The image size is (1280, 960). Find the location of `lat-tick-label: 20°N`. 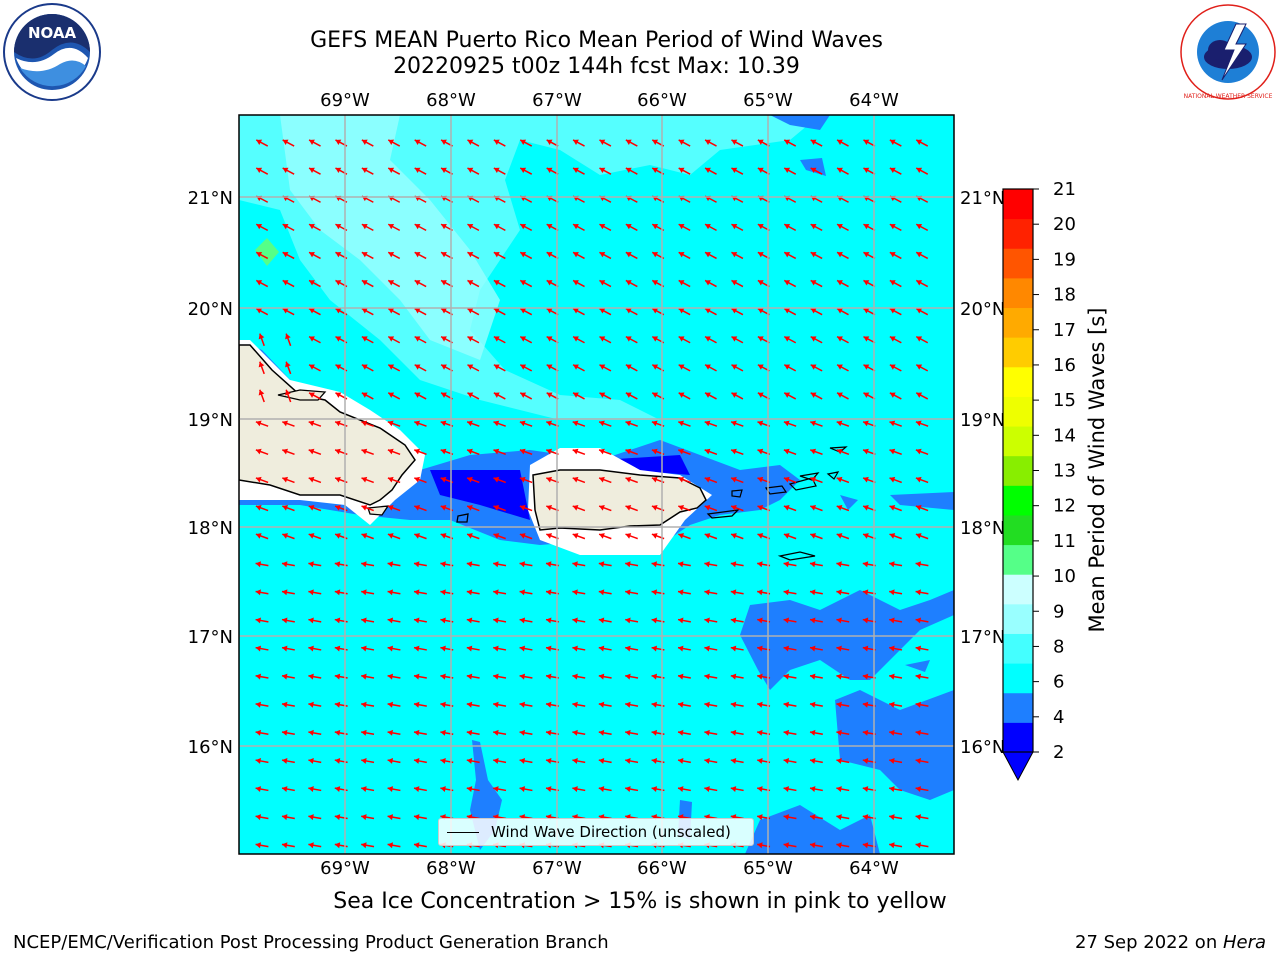

lat-tick-label: 20°N is located at coordinates (210, 309).